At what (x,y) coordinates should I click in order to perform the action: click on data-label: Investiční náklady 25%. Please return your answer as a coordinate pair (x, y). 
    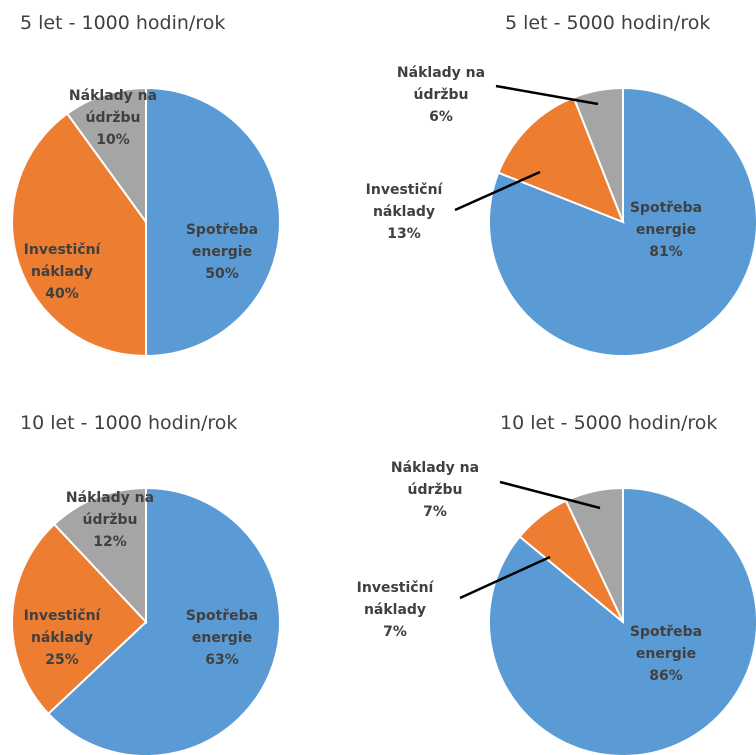
    Looking at the image, I should click on (62, 638).